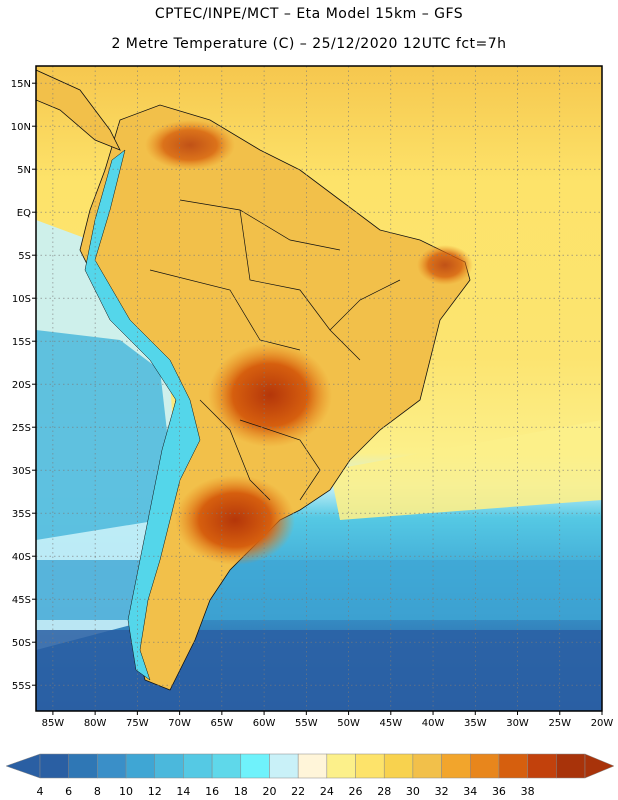 The height and width of the screenshot is (800, 618). I want to click on longitude-label: 40W, so click(433, 723).